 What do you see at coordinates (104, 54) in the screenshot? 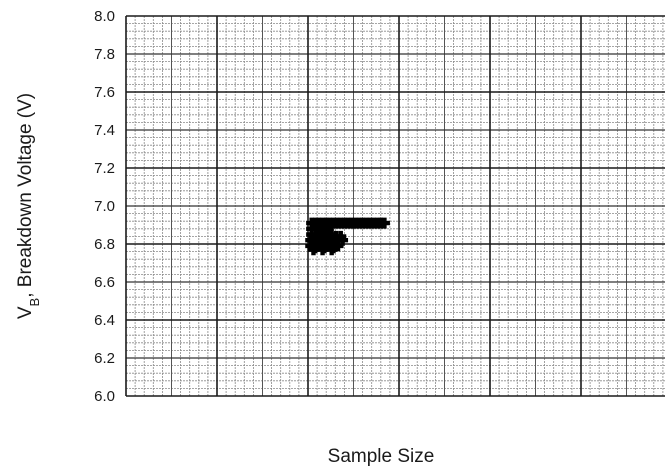
I see `y-tick-label: 7.8` at bounding box center [104, 54].